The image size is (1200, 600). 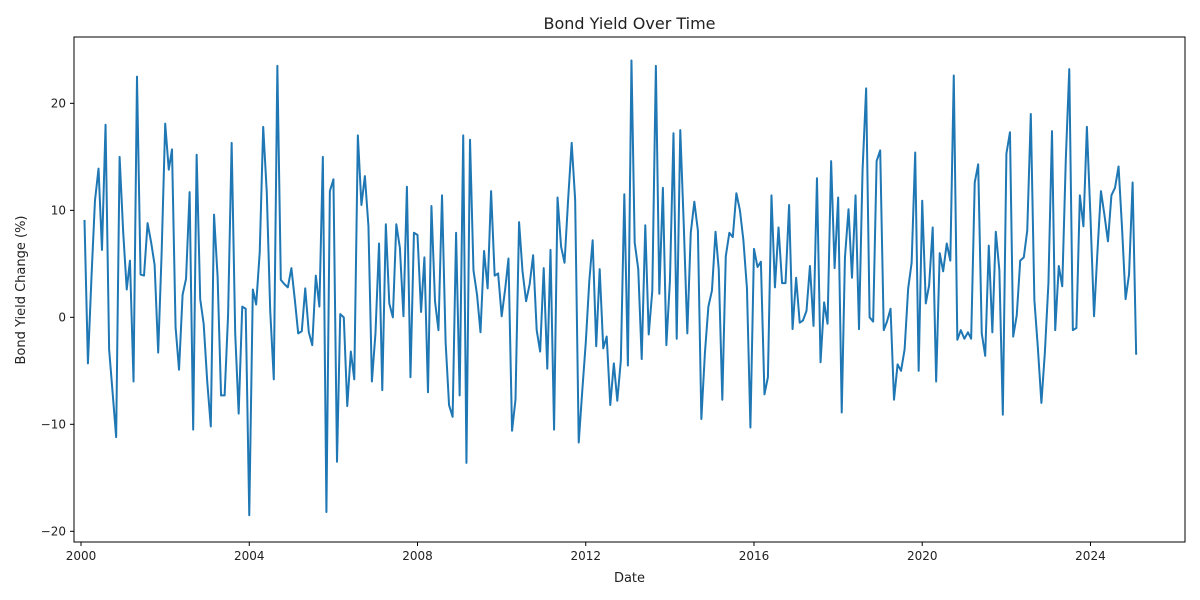 I want to click on y-axis: −20 −10 0 10 20, so click(x=57, y=317).